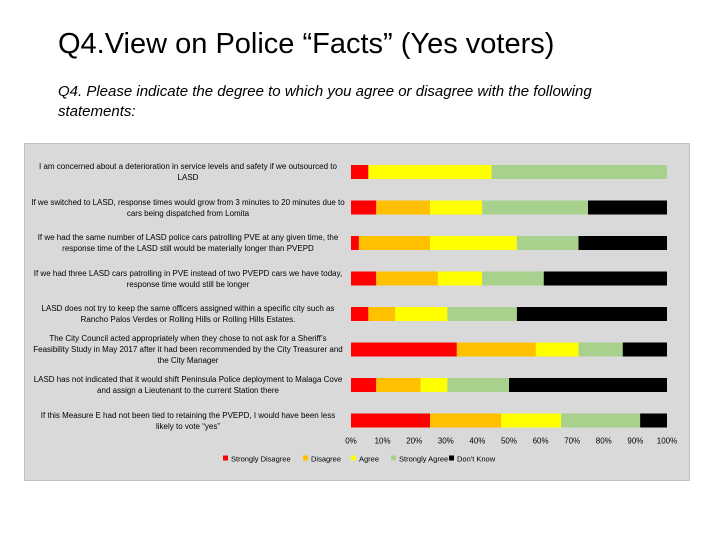  Describe the element at coordinates (326, 459) in the screenshot. I see `legend-label: Disagree` at that location.